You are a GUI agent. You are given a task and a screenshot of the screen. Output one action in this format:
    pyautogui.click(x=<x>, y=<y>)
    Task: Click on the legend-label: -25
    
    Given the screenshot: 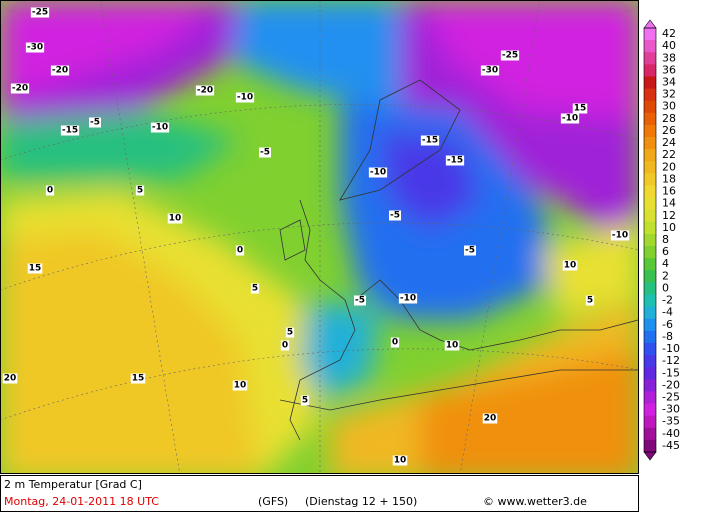 What is the action you would take?
    pyautogui.click(x=671, y=396)
    